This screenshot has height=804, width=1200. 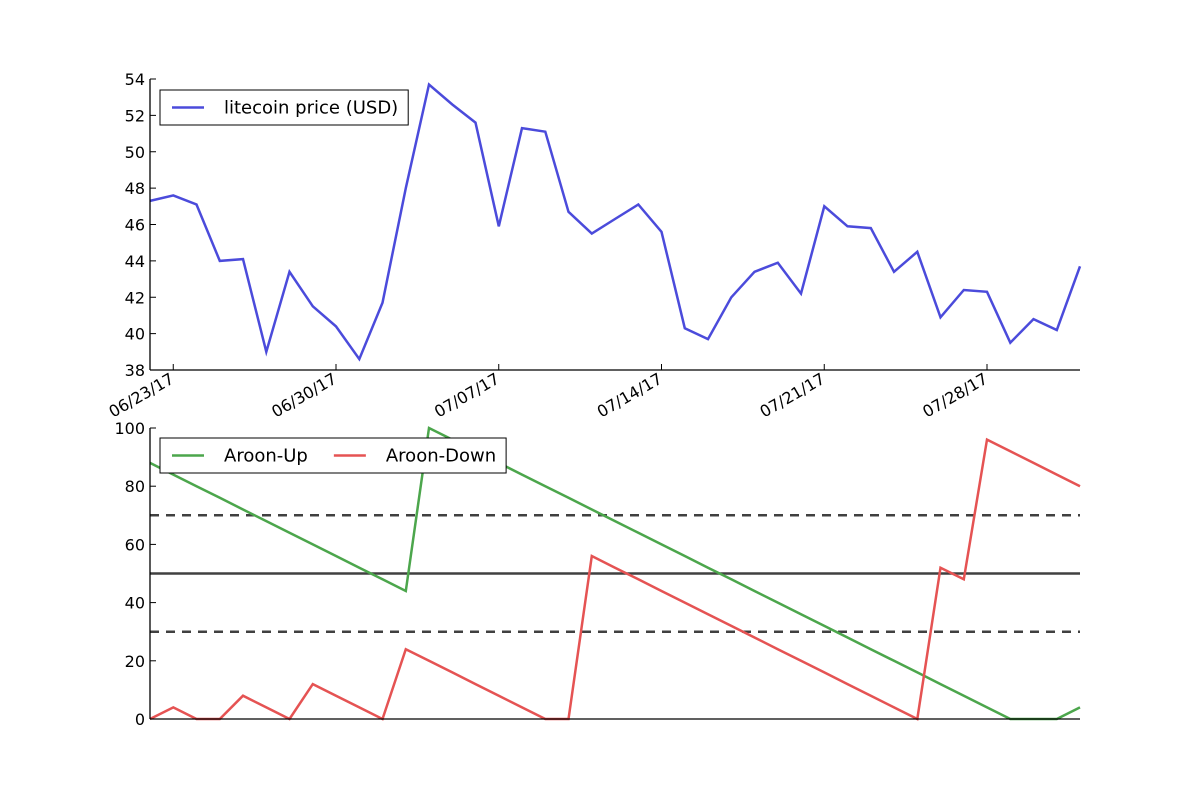 I want to click on legend-label-aroon-down: Aroon-Down, so click(x=441, y=456).